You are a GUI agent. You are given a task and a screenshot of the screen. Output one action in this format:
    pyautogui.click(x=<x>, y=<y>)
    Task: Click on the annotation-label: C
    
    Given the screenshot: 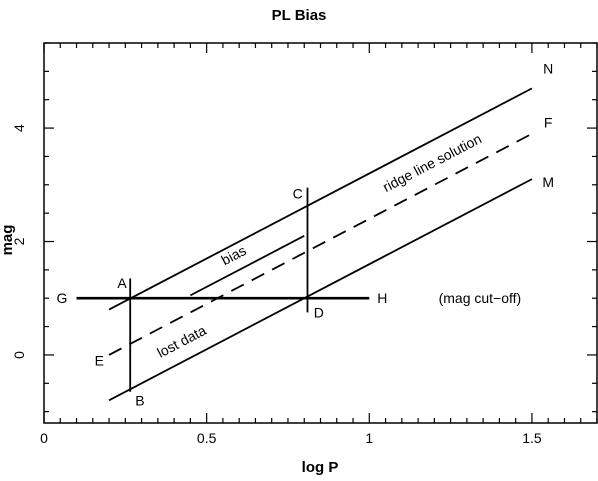 What is the action you would take?
    pyautogui.click(x=298, y=193)
    